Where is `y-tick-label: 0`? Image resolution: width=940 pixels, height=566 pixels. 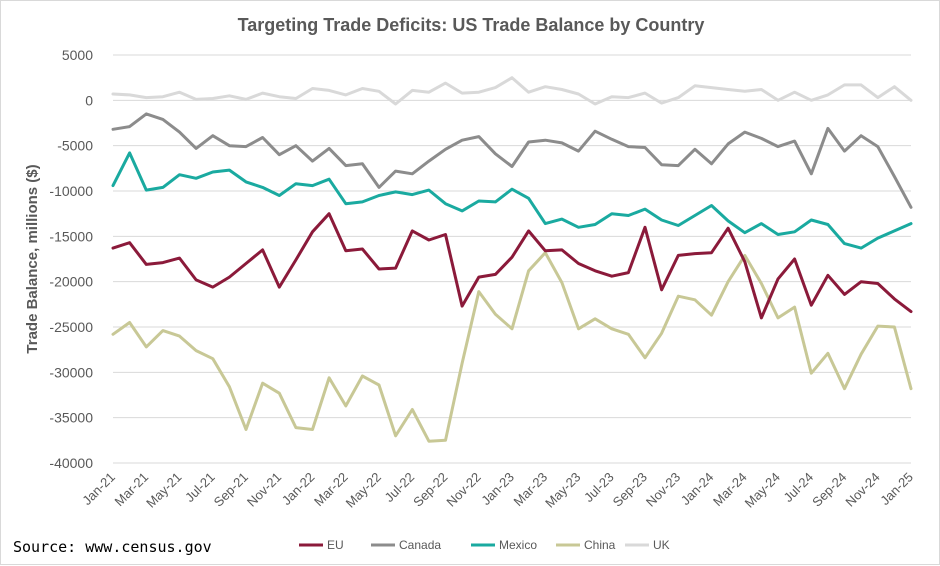
y-tick-label: 0 is located at coordinates (89, 100).